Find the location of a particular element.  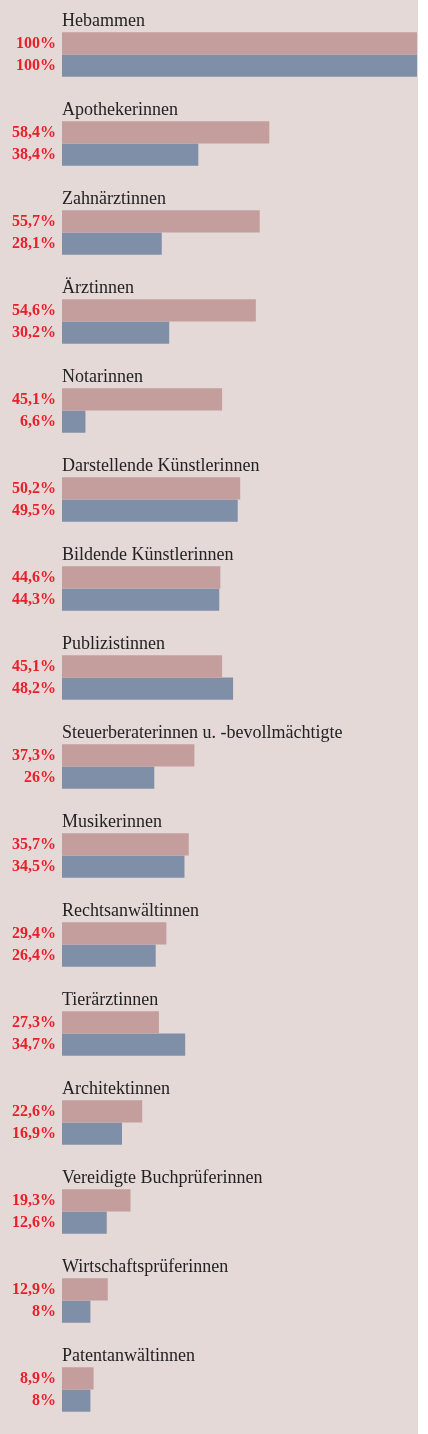

data-label: 34,5% is located at coordinates (34, 865).